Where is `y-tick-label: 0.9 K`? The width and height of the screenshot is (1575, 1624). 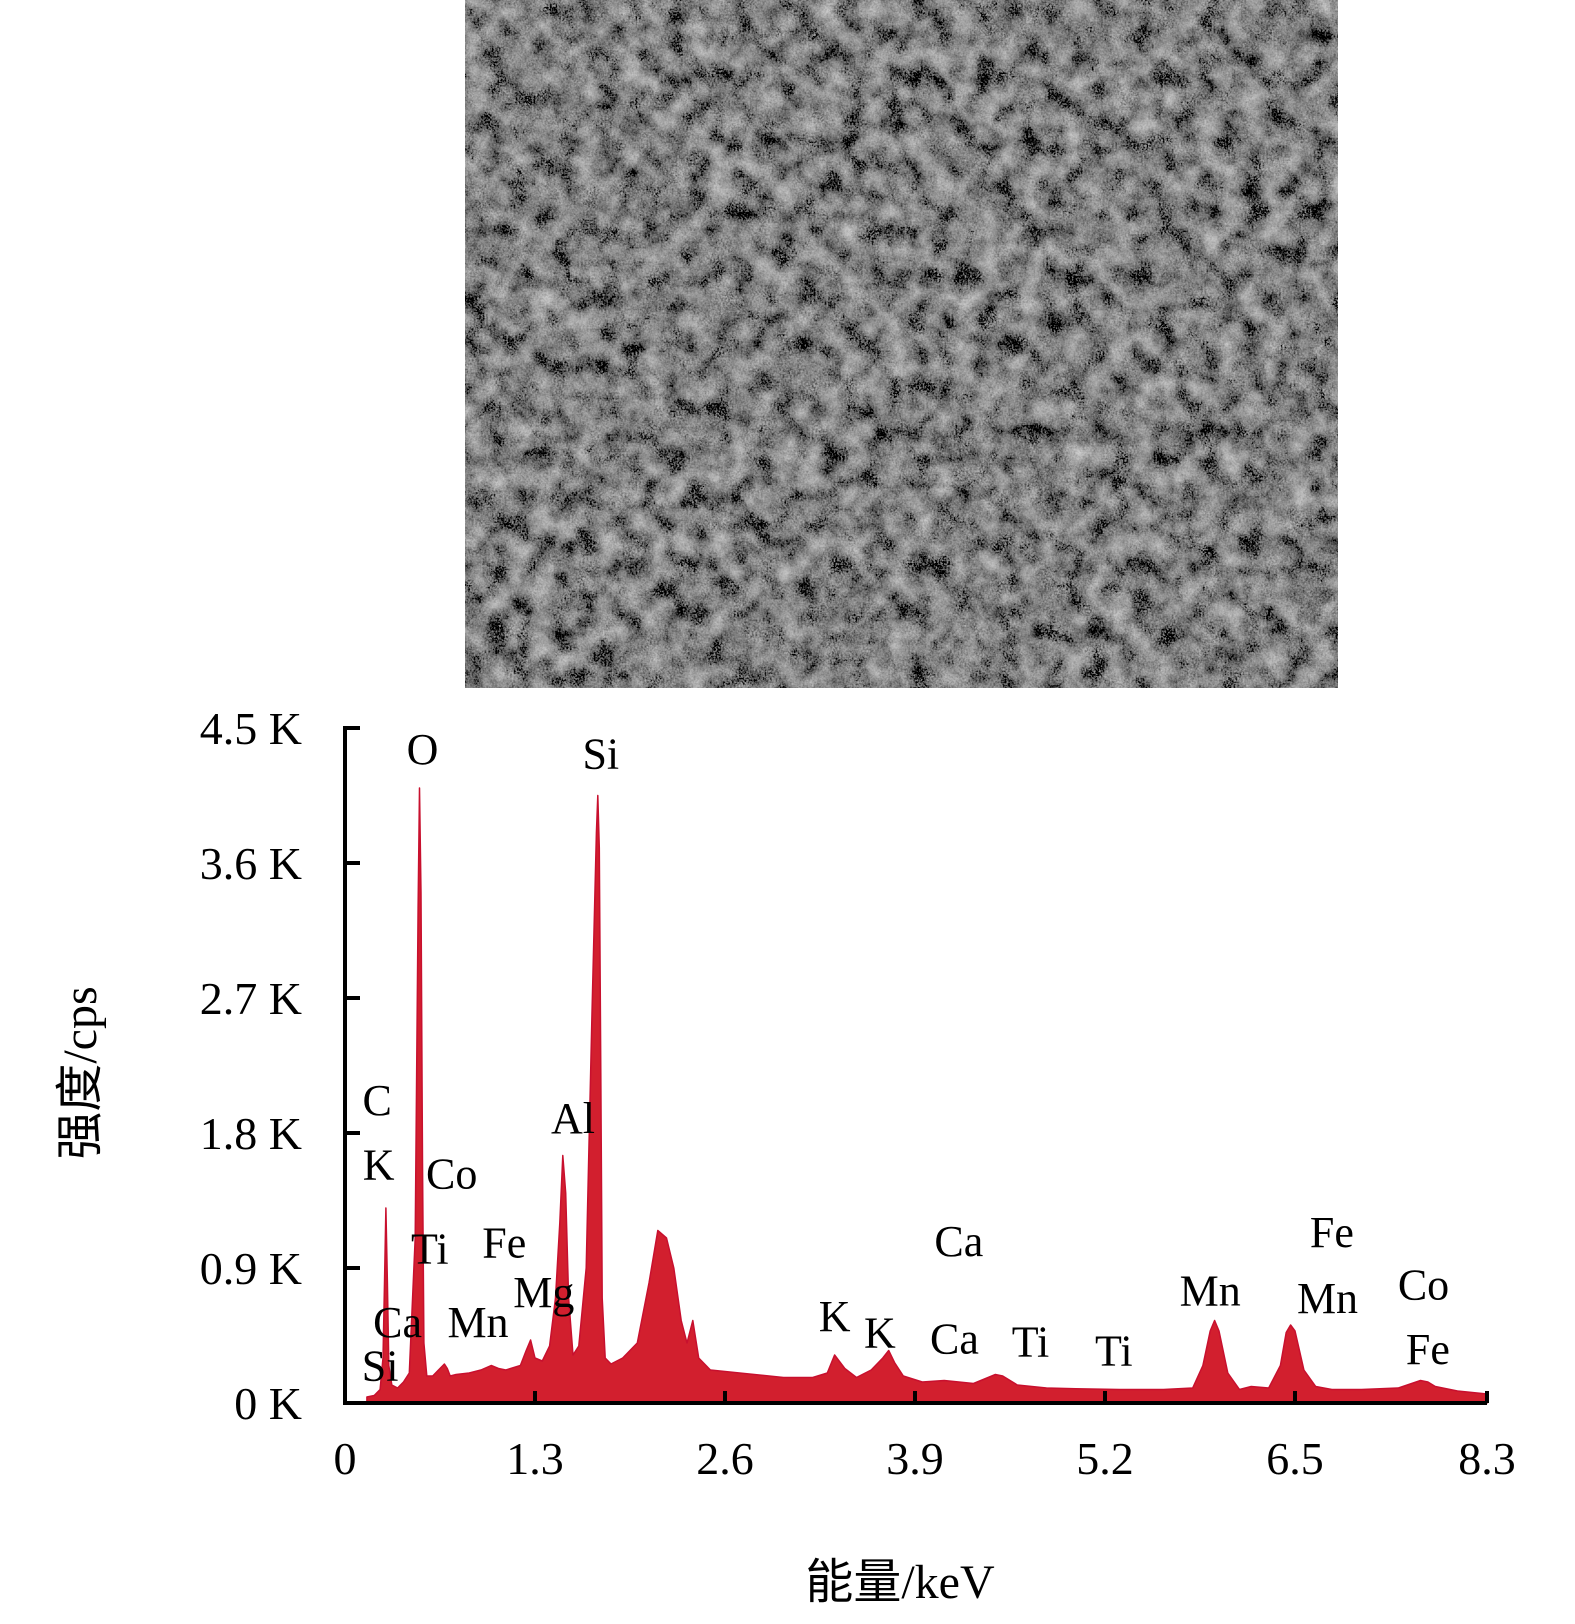
y-tick-label: 0.9 K is located at coordinates (251, 1268).